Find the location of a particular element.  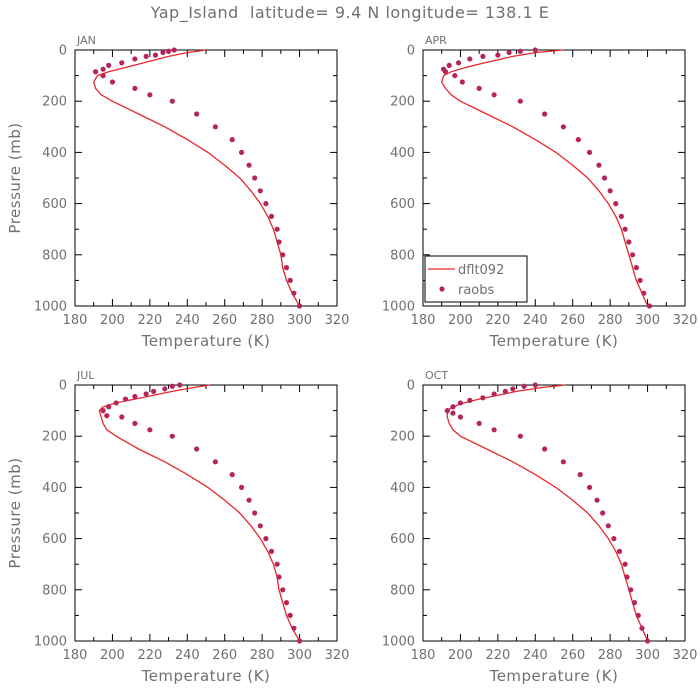

x-tick-label: 280 is located at coordinates (262, 320).